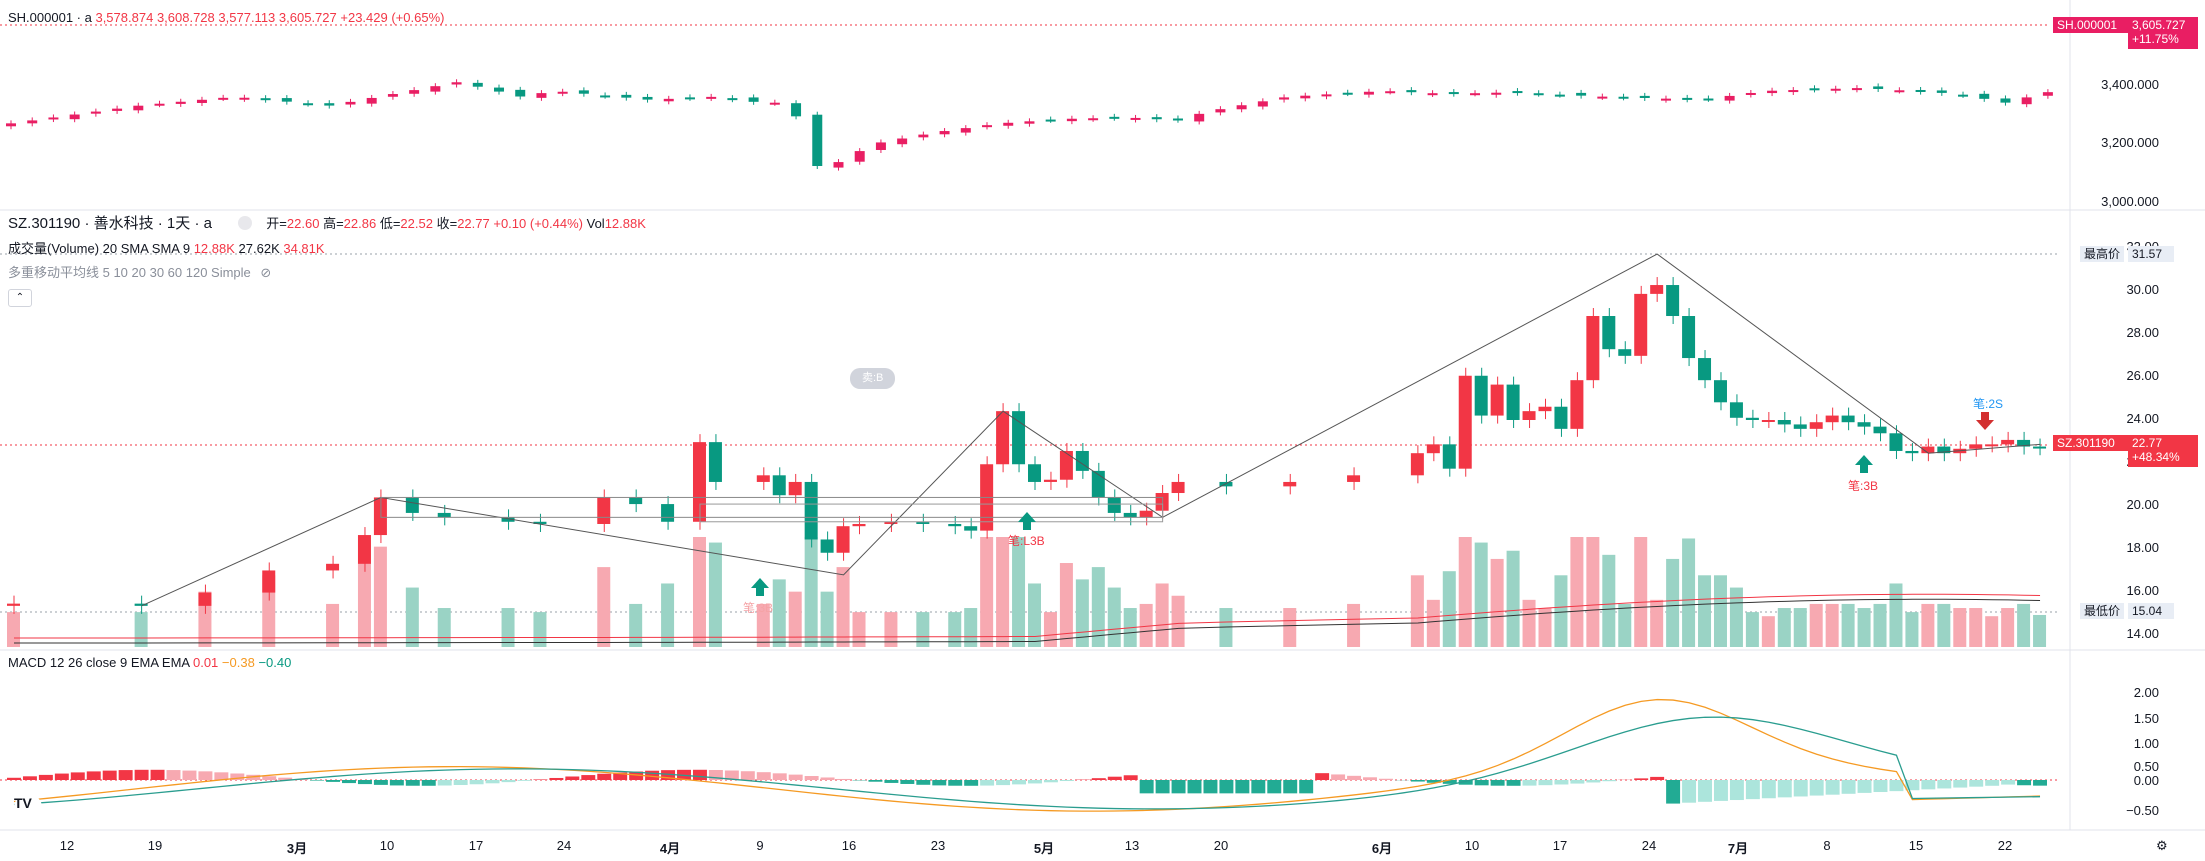  I want to click on lowest-price-label: 最低价, so click(2102, 611).